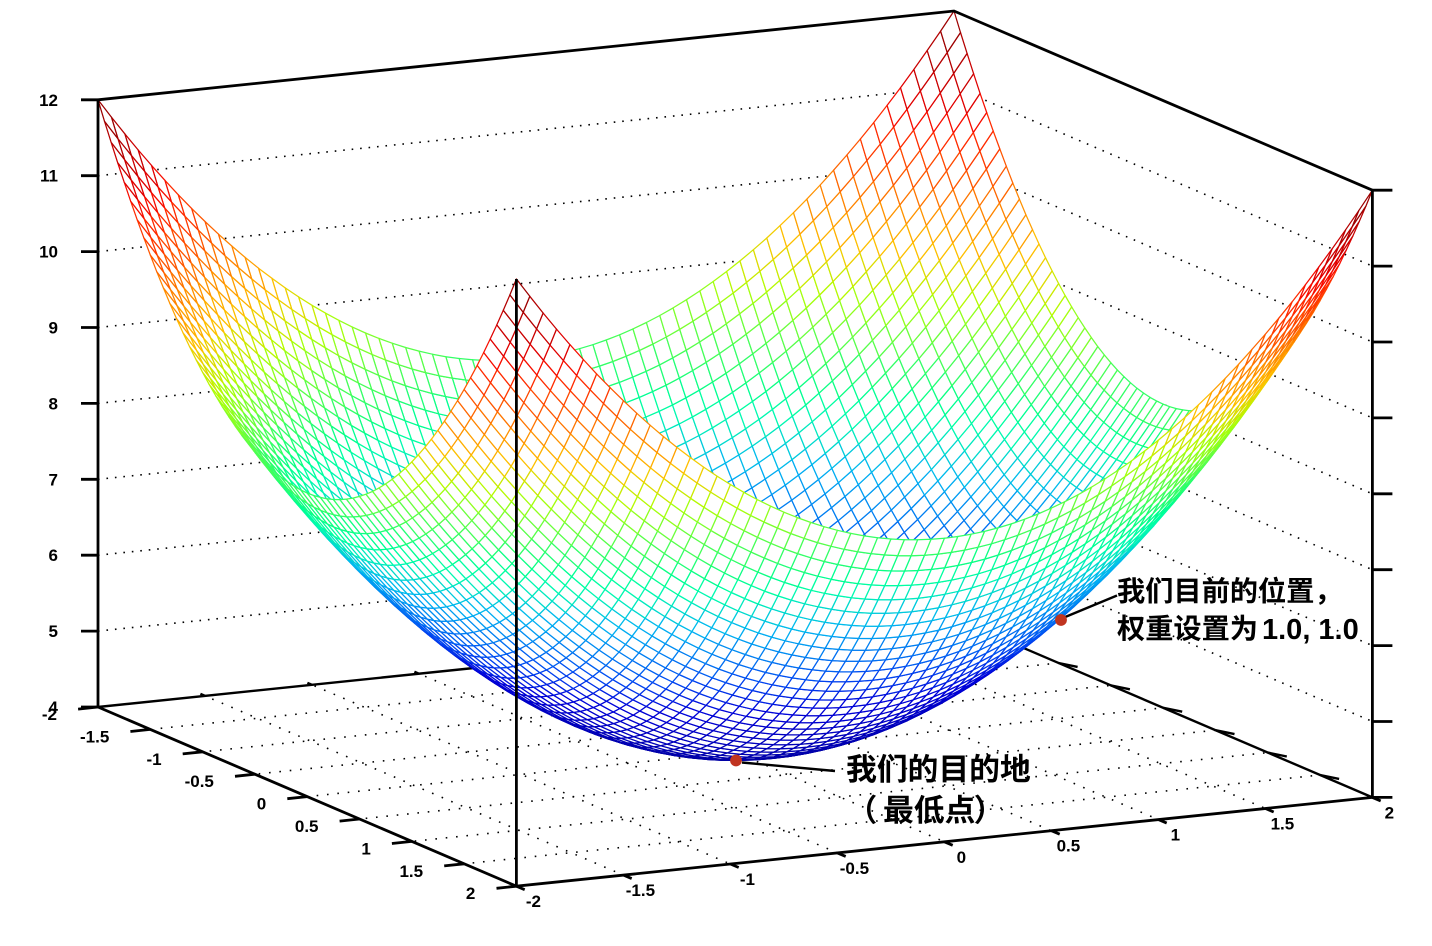 This screenshot has height=946, width=1432. I want to click on svg-text: 9, so click(53, 328).